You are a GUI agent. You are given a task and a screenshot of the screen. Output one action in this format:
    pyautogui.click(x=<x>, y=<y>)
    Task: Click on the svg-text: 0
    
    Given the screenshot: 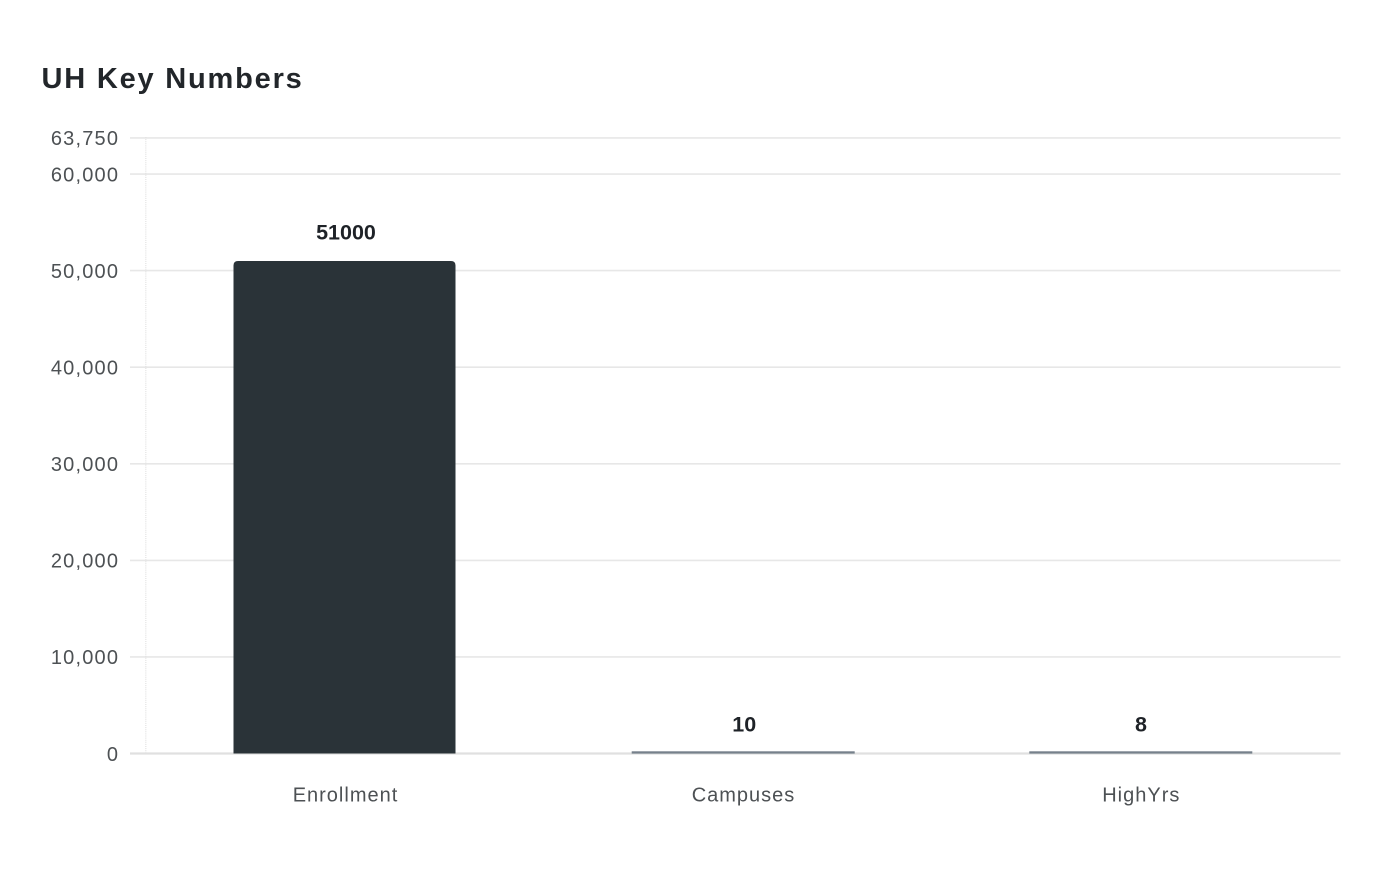 What is the action you would take?
    pyautogui.click(x=113, y=755)
    